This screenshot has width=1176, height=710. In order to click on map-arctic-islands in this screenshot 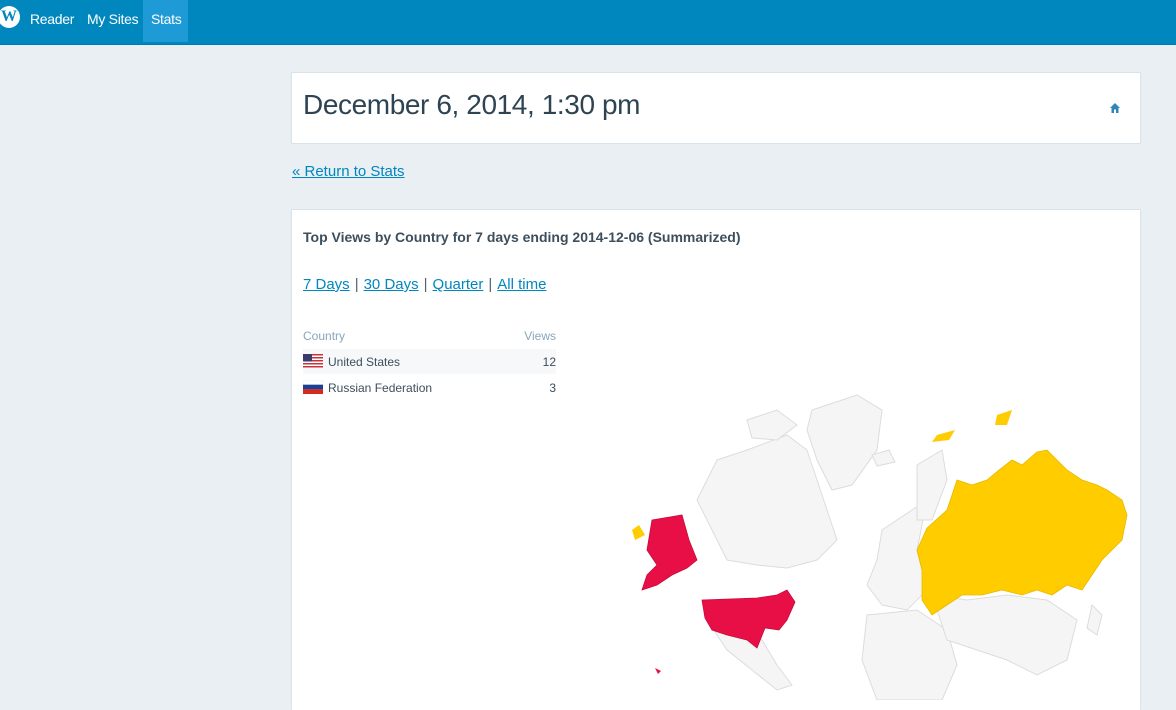, I will do `click(772, 425)`.